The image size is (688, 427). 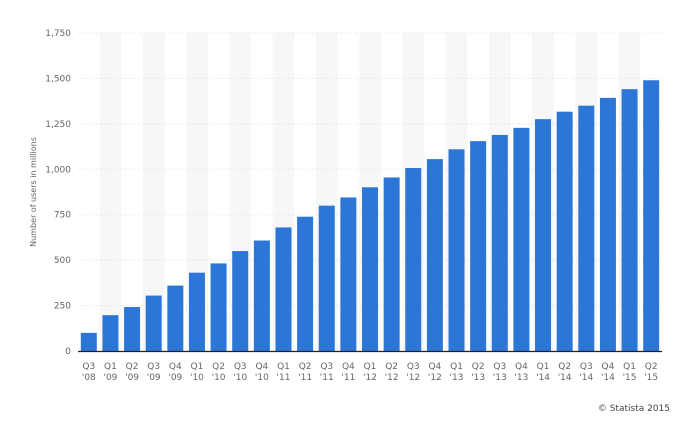 What do you see at coordinates (58, 125) in the screenshot?
I see `y-tick-label: 1,250` at bounding box center [58, 125].